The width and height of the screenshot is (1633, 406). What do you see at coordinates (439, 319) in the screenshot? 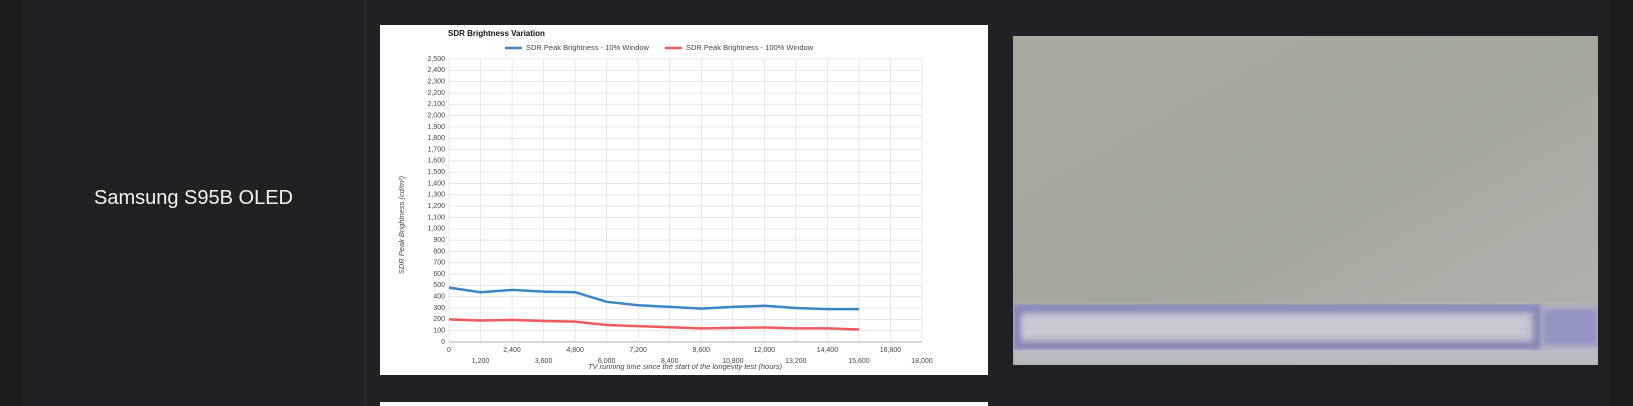
I see `y-tick-label: 200` at bounding box center [439, 319].